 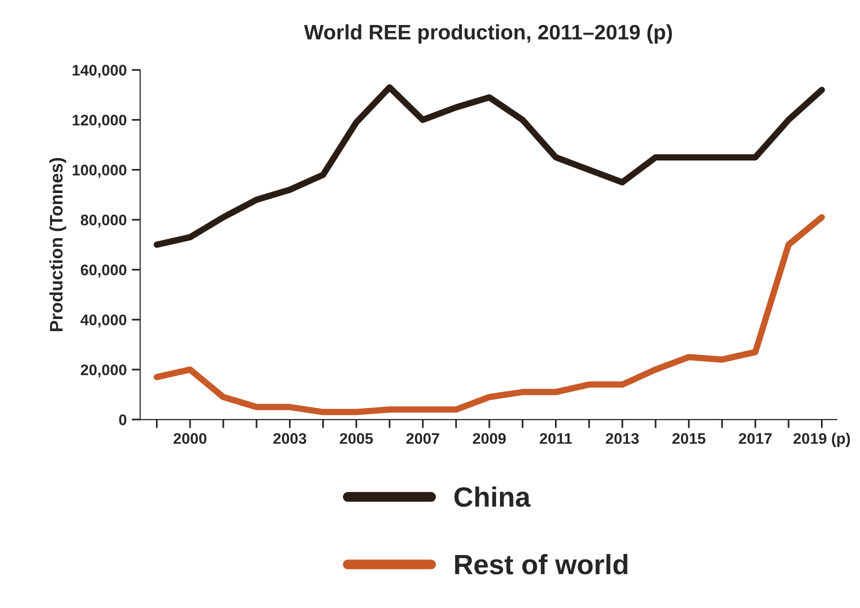 I want to click on x-tick-label: 2003, so click(x=289, y=438).